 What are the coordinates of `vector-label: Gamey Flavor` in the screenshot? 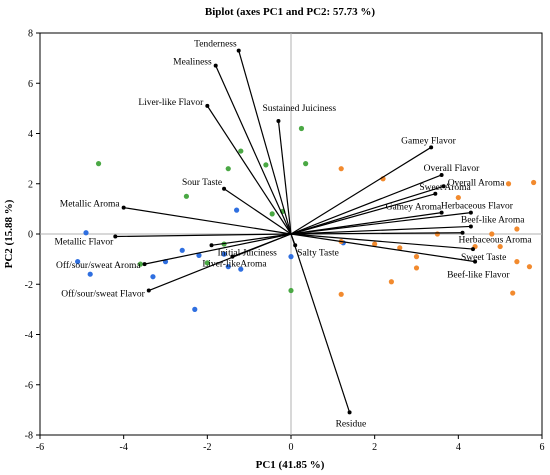 It's located at (428, 141).